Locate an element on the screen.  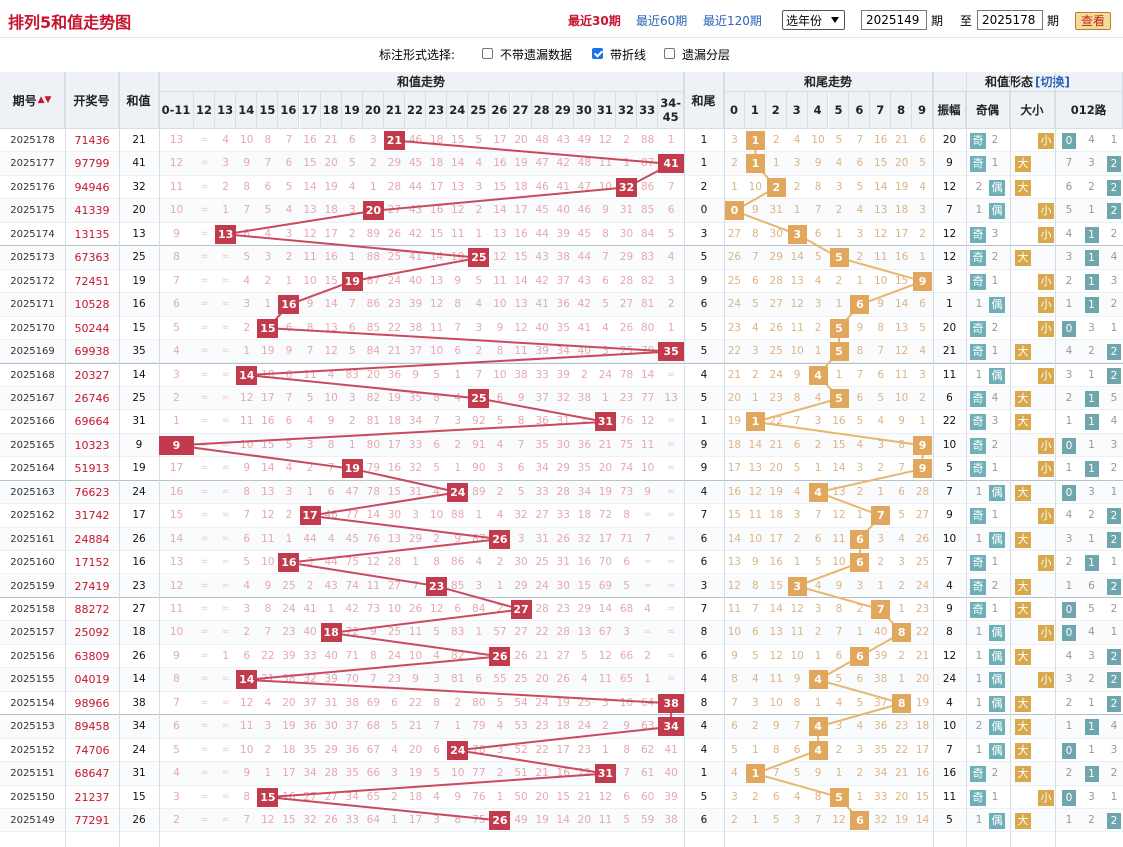
sum-col-header: 15 is located at coordinates (268, 110).